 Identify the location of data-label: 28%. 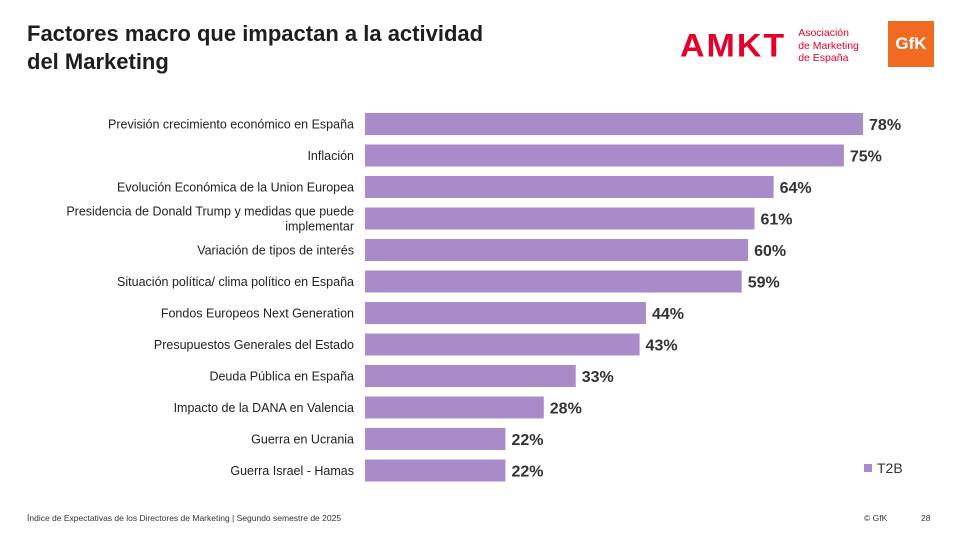
(566, 409).